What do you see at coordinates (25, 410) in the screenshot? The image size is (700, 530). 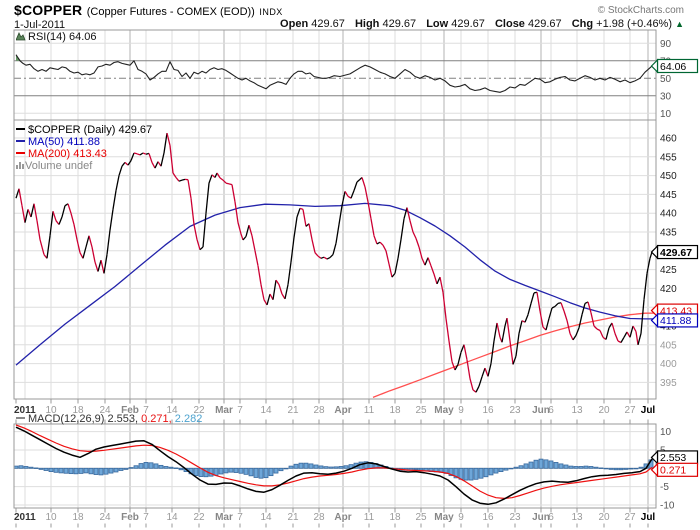 I see `date-tick-label: 2011` at bounding box center [25, 410].